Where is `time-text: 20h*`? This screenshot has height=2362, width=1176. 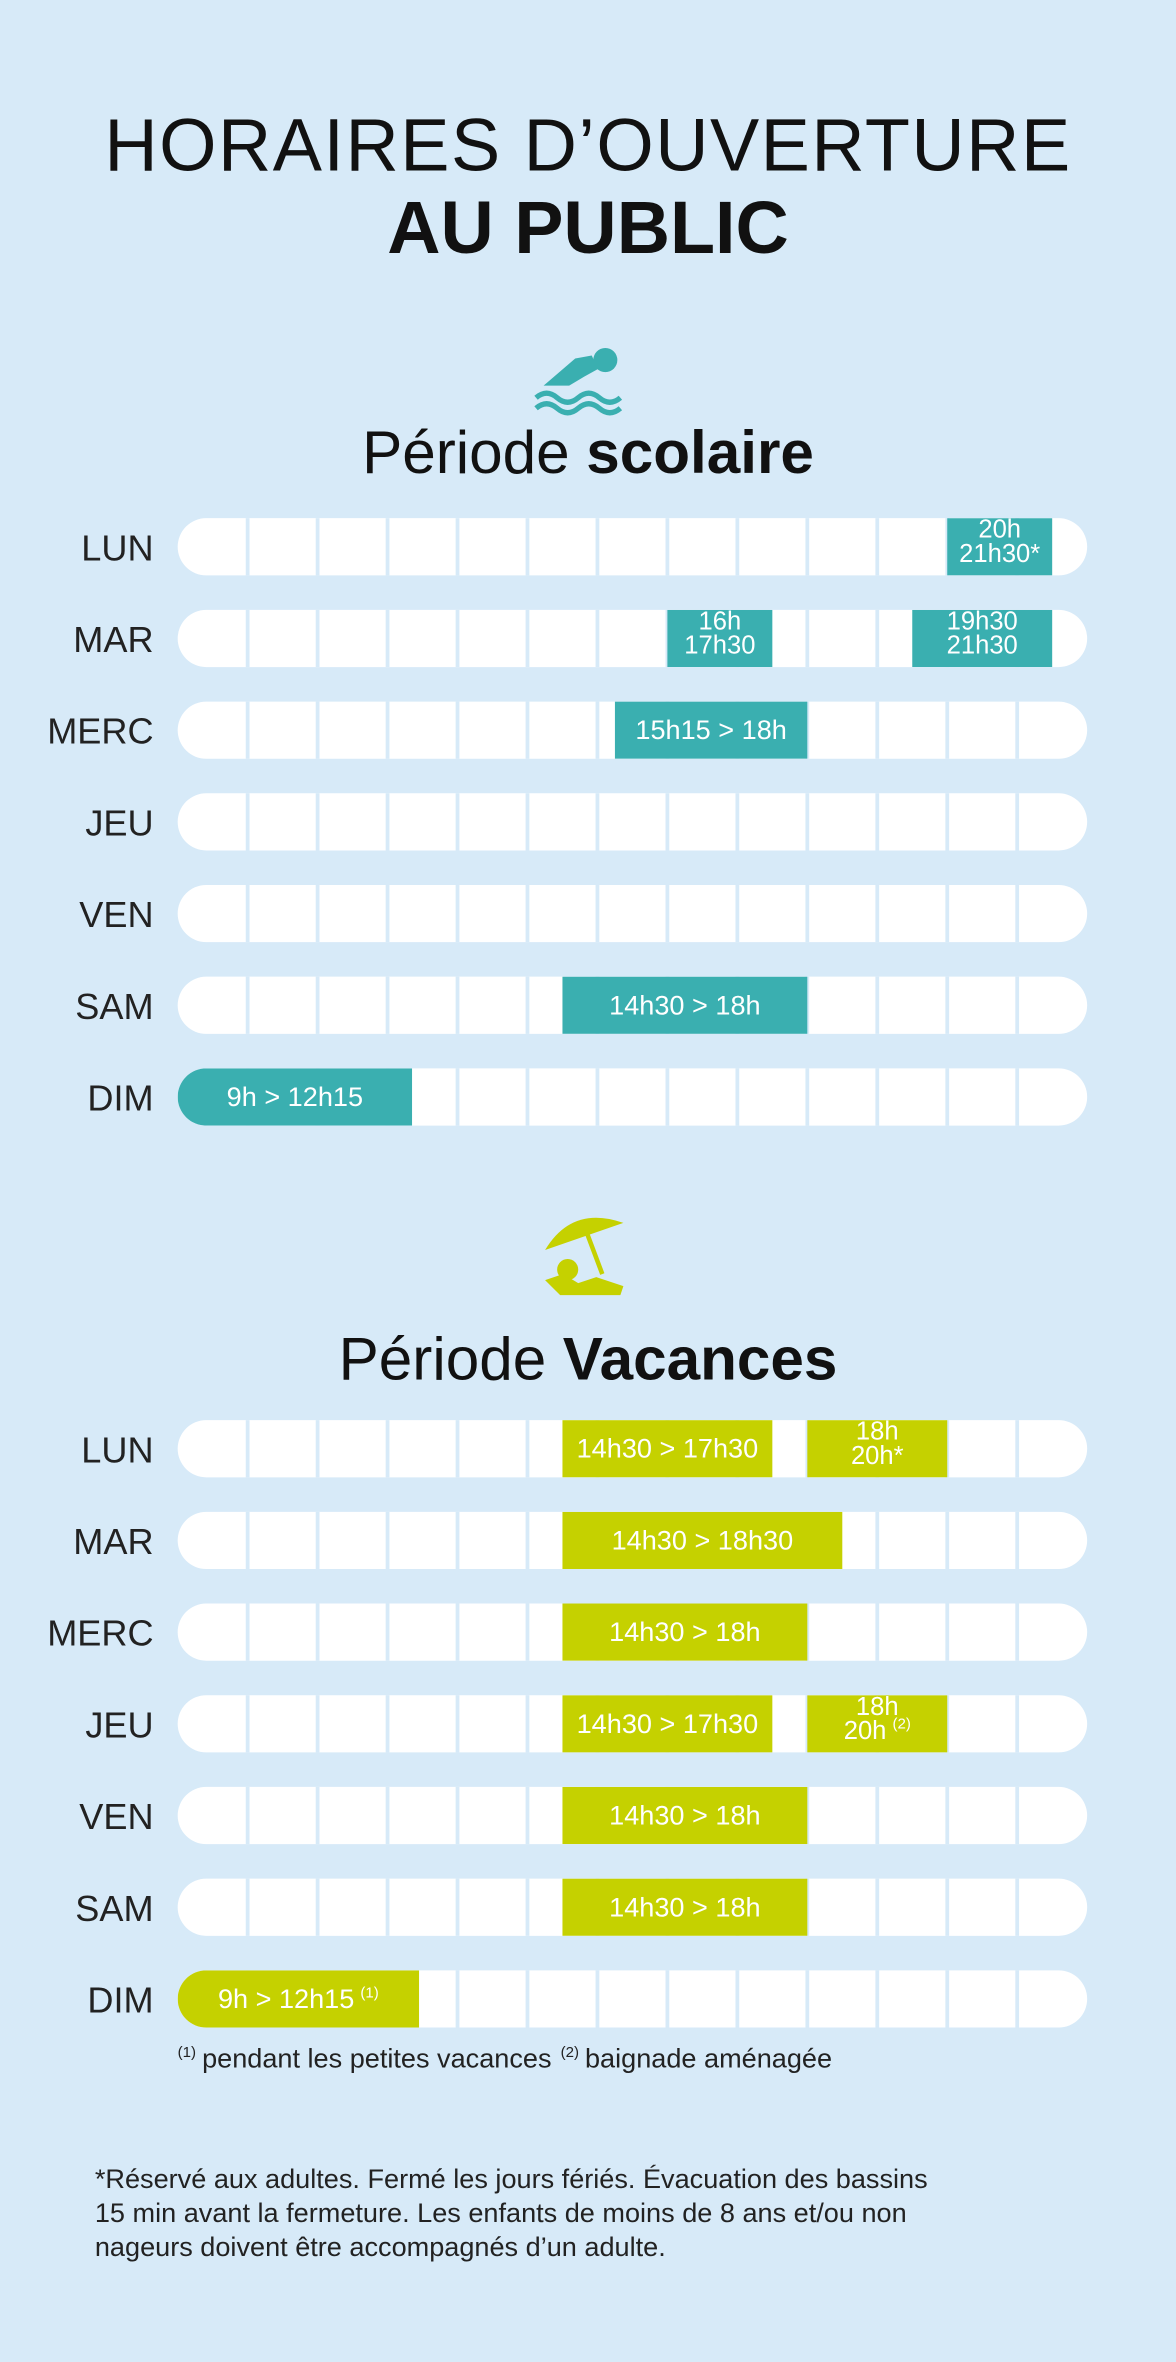 time-text: 20h* is located at coordinates (877, 1456).